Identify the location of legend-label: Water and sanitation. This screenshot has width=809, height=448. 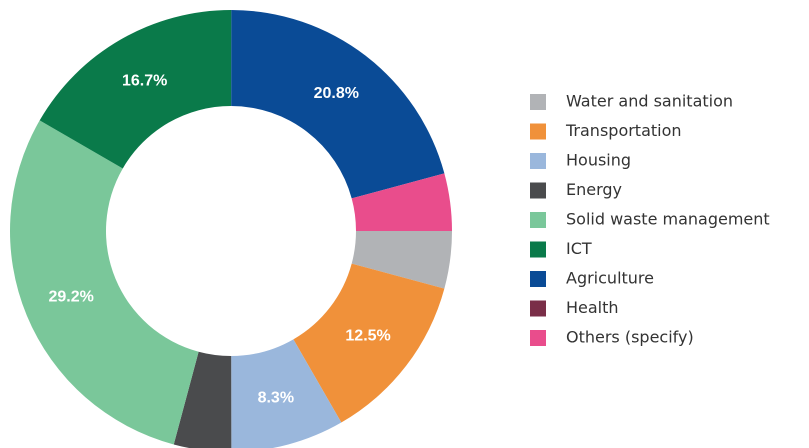
(649, 101).